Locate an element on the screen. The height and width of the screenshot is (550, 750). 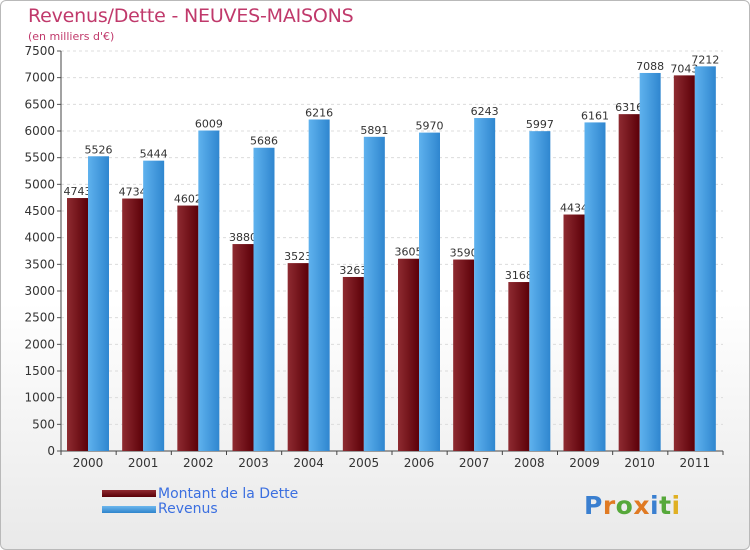
x-tick-label: 2004 is located at coordinates (308, 463).